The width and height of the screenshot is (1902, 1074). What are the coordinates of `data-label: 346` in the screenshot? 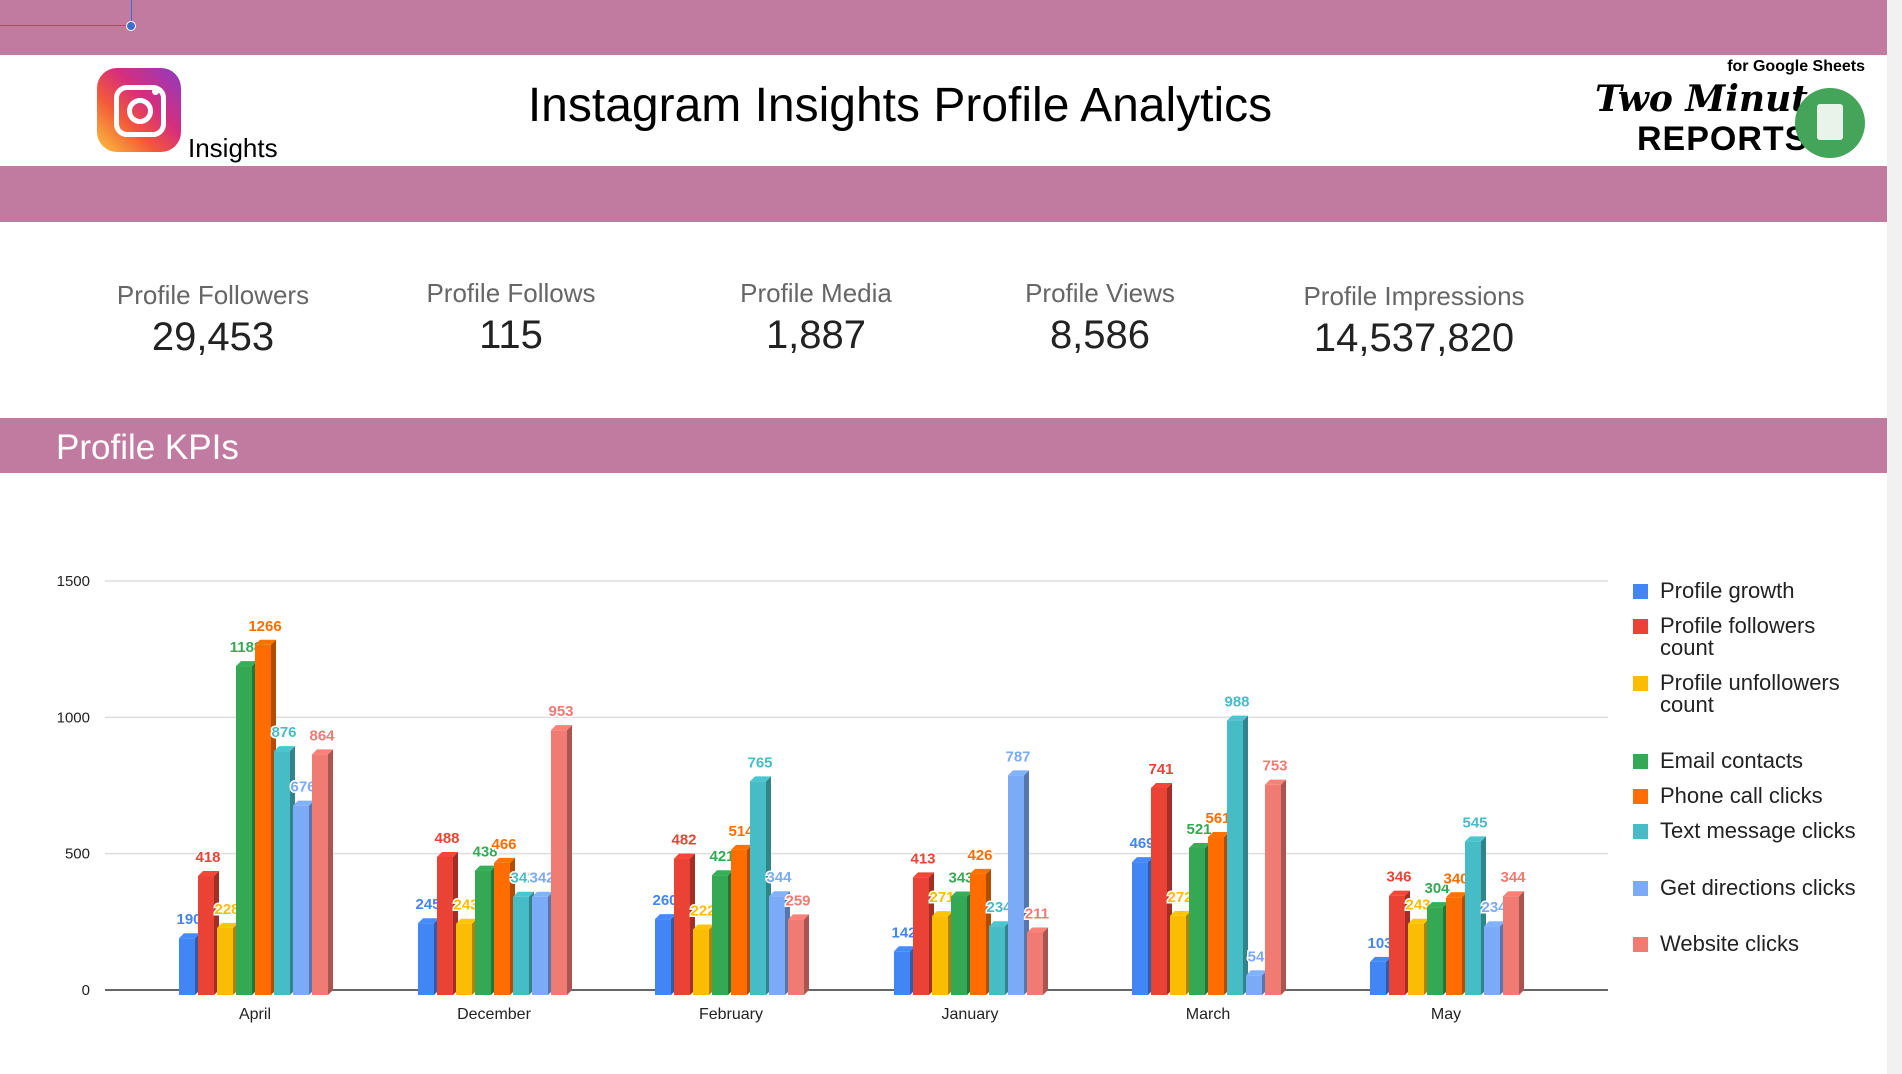 It's located at (1398, 877).